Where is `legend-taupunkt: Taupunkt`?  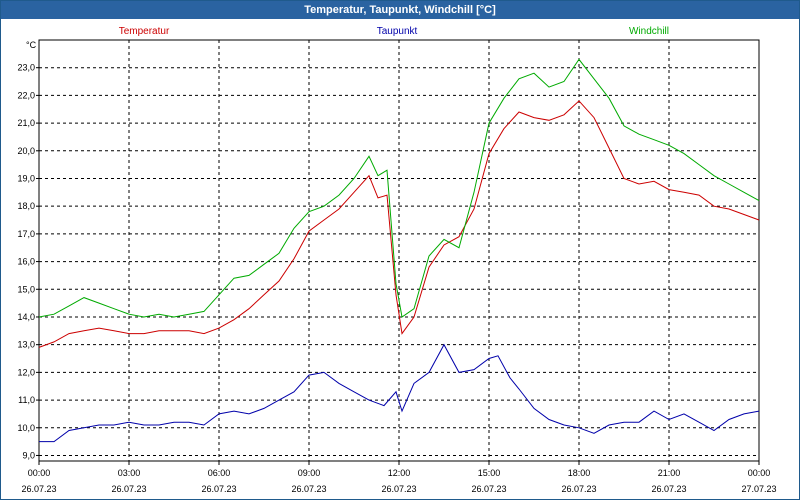
legend-taupunkt: Taupunkt is located at coordinates (397, 31).